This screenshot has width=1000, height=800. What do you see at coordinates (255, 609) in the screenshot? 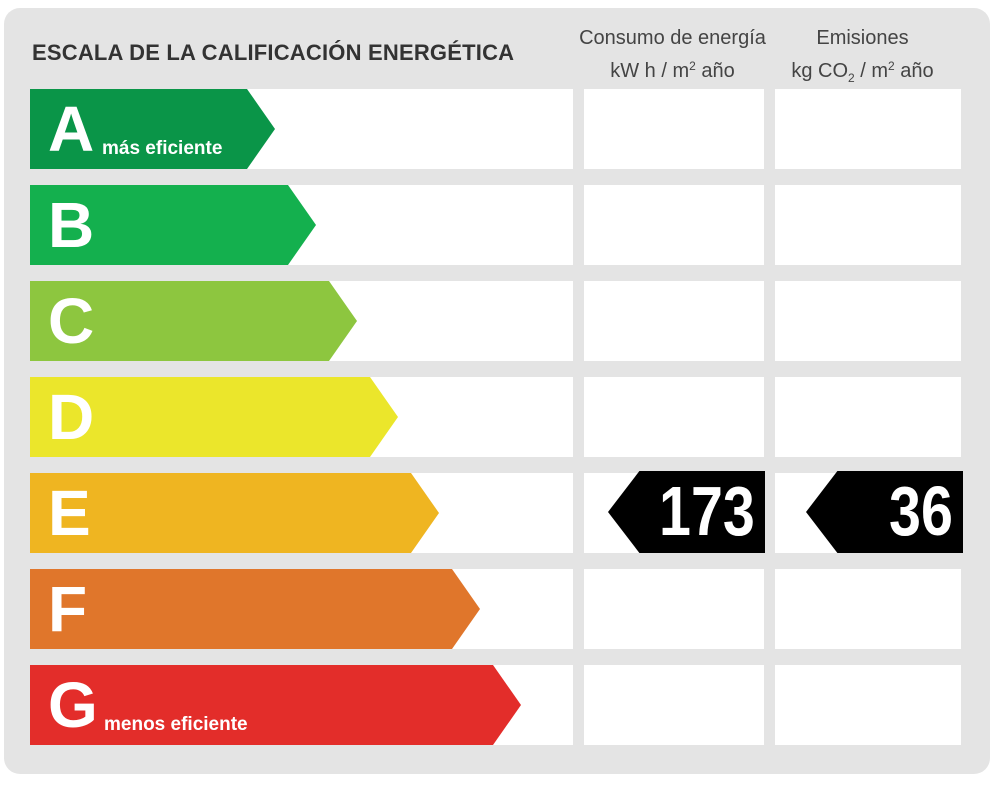
I see `class-arrow-f: F` at bounding box center [255, 609].